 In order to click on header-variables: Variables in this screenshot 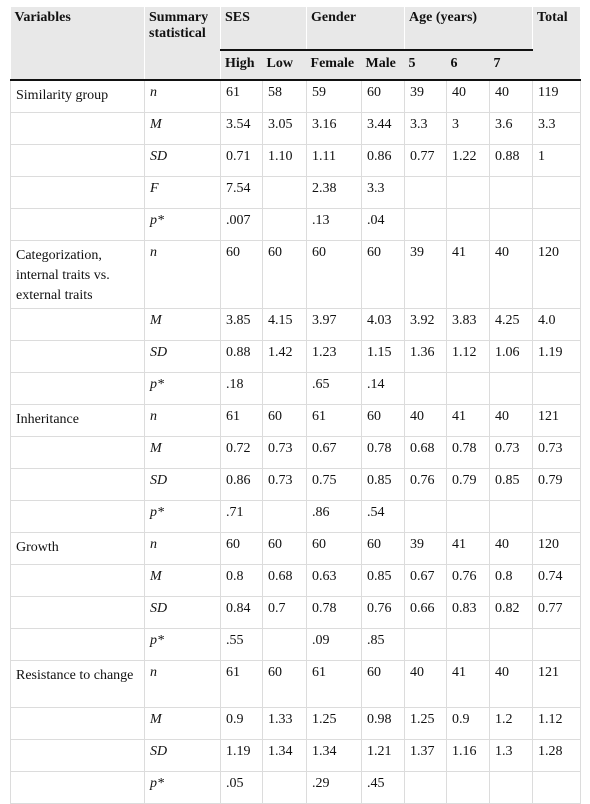, I will do `click(77, 44)`.